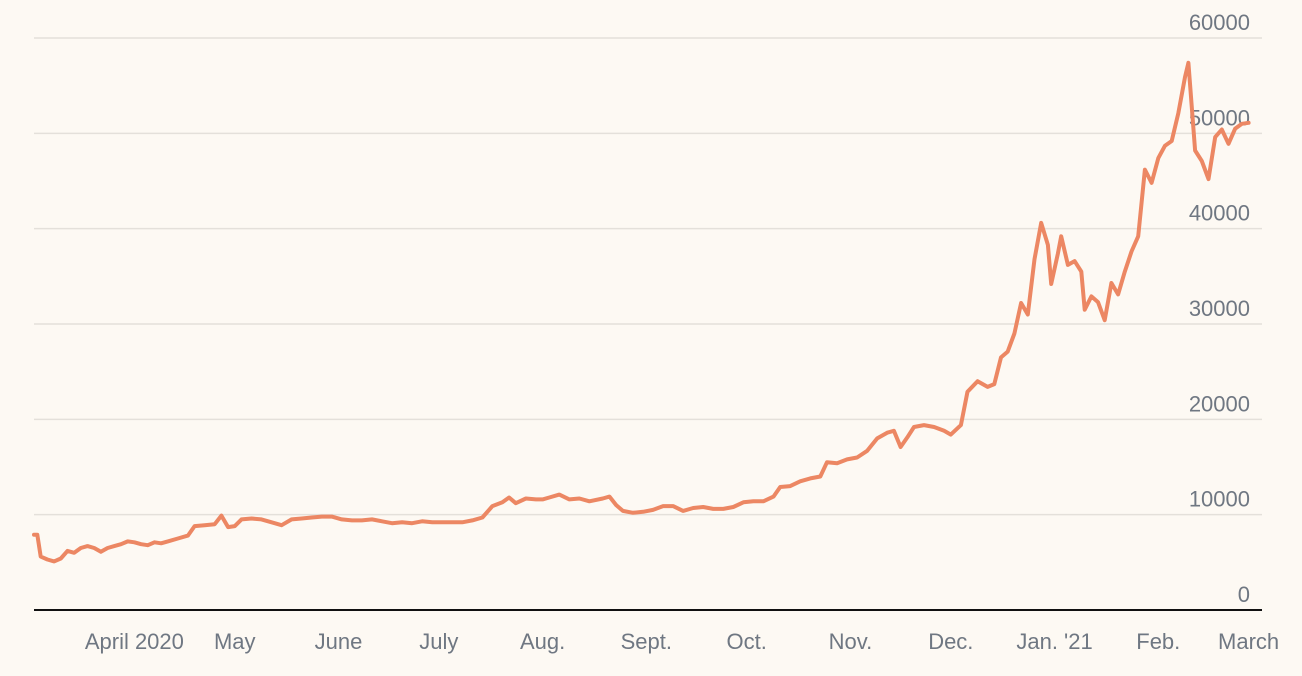 Image resolution: width=1302 pixels, height=676 pixels. Describe the element at coordinates (1219, 499) in the screenshot. I see `y-tick-label: 10000` at that location.